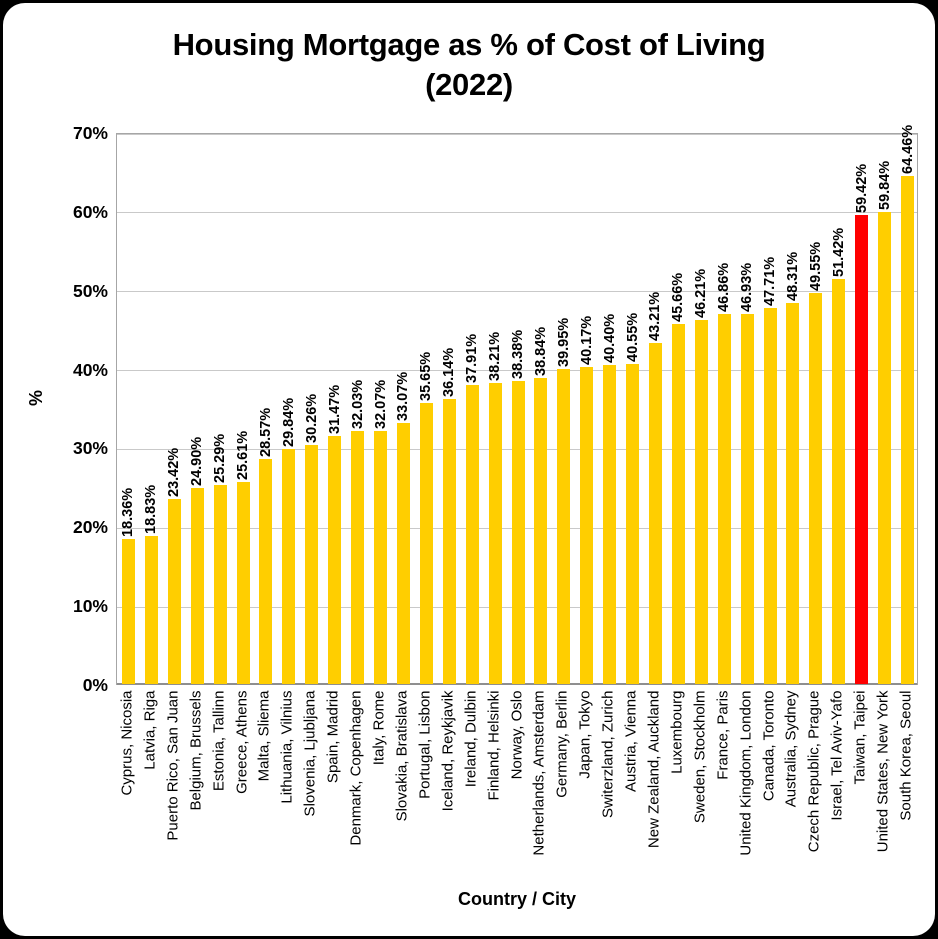  I want to click on x-category-label: Slovenia, Ljubljana, so click(310, 753).